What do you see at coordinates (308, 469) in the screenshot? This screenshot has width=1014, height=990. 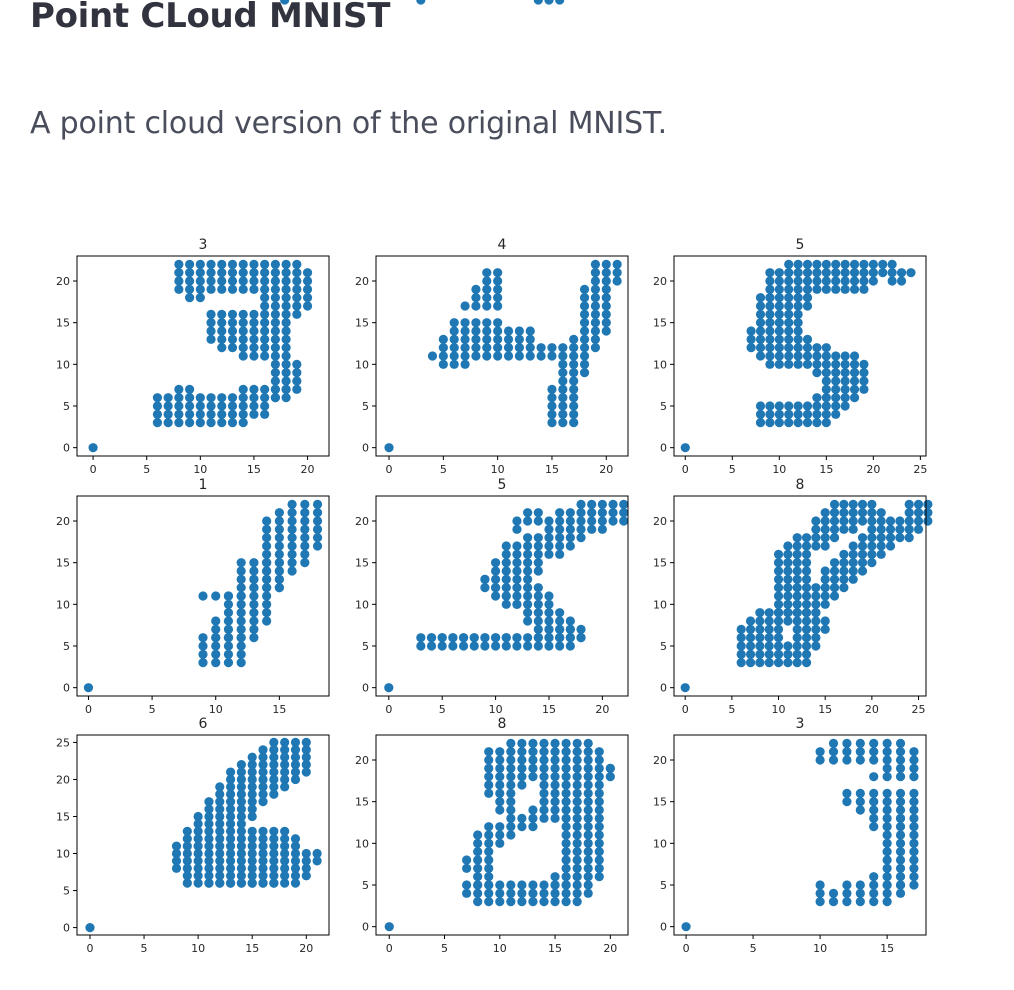 I see `x-tick-label: 20` at bounding box center [308, 469].